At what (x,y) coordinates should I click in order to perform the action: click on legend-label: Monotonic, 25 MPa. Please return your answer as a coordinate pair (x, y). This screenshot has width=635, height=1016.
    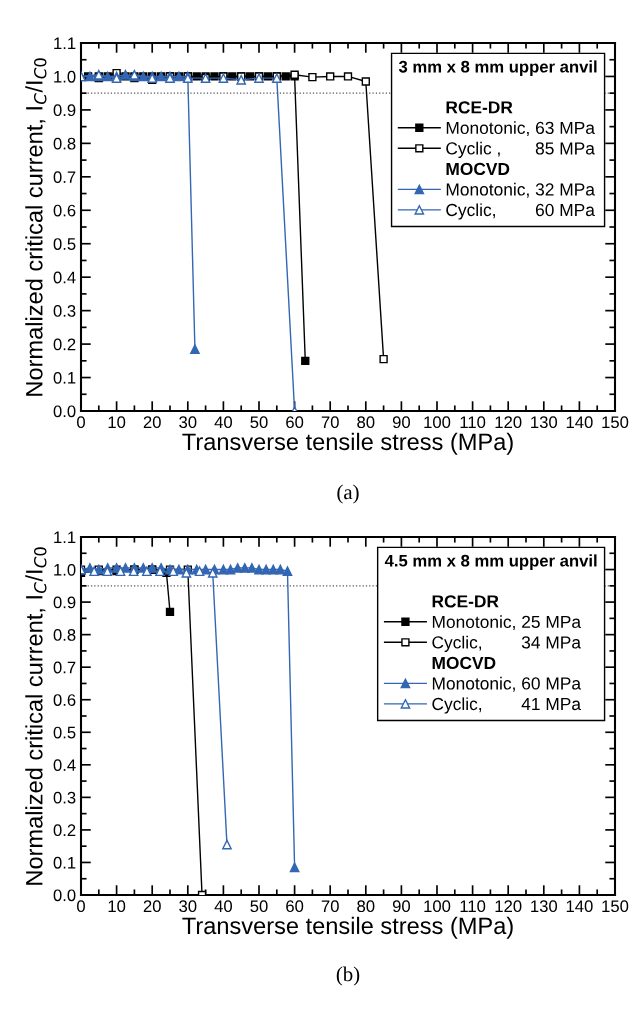
    Looking at the image, I should click on (507, 623).